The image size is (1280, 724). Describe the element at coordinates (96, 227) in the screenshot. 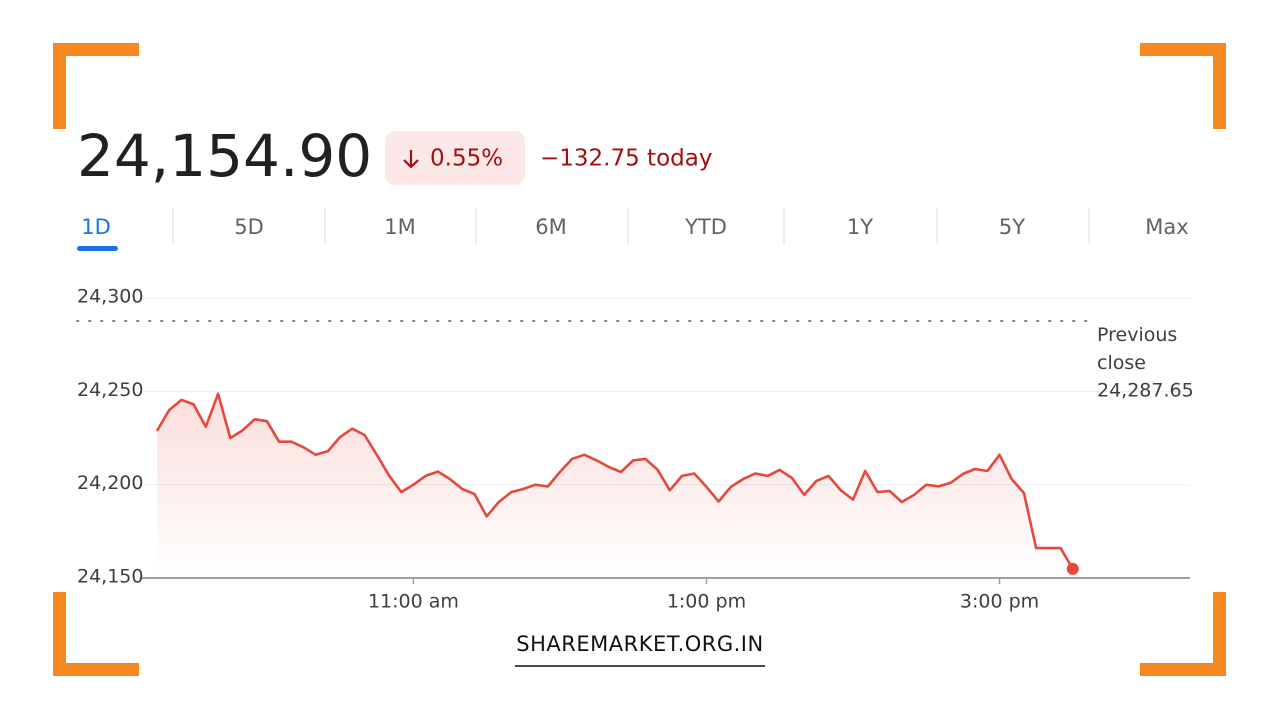

I see `tab: 1D` at that location.